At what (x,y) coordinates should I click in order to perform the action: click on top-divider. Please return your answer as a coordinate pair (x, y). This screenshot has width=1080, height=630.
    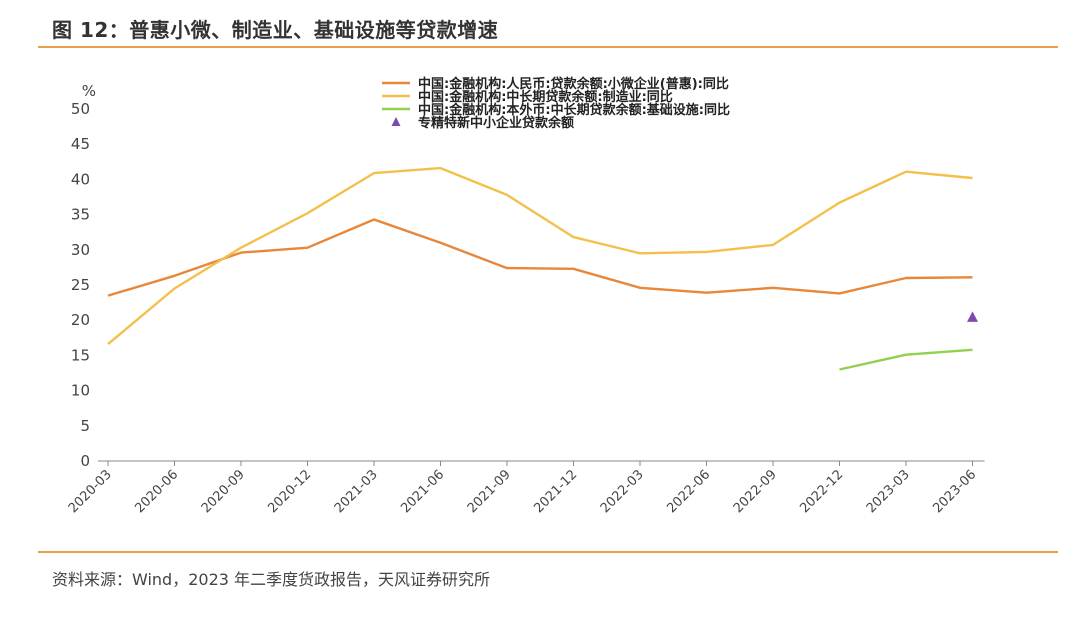
    Looking at the image, I should click on (548, 47).